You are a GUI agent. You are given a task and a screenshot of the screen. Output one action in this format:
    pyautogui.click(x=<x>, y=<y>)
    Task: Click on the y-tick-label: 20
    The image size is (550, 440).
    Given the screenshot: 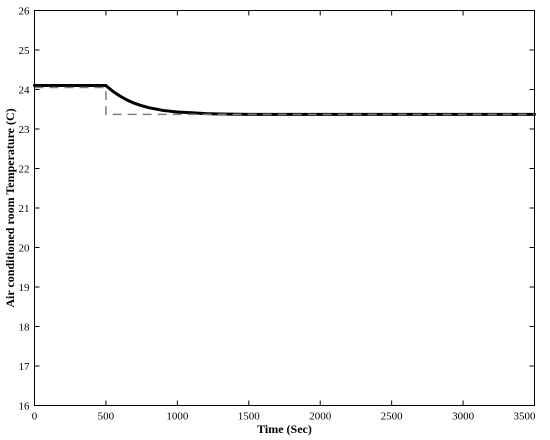 What is the action you would take?
    pyautogui.click(x=25, y=249)
    